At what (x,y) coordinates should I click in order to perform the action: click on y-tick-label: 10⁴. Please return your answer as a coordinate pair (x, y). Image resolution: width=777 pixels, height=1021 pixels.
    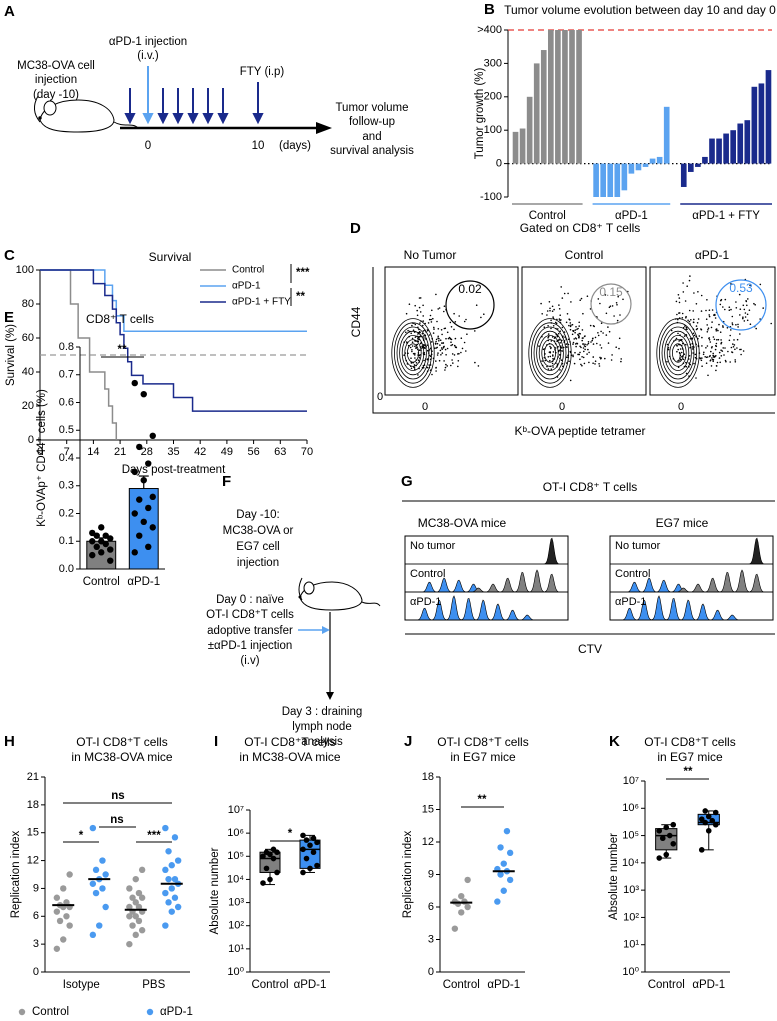
    Looking at the image, I should click on (235, 879).